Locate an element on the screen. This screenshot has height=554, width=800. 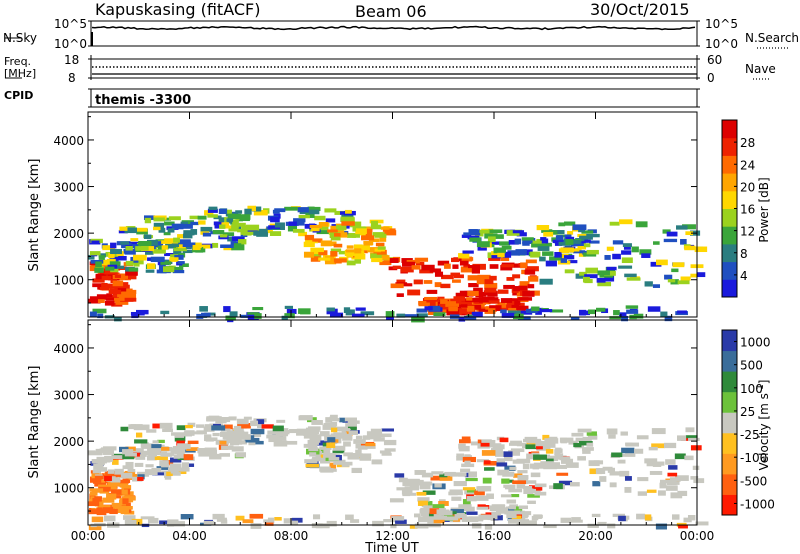
freq-label: Freq. is located at coordinates (18, 61).